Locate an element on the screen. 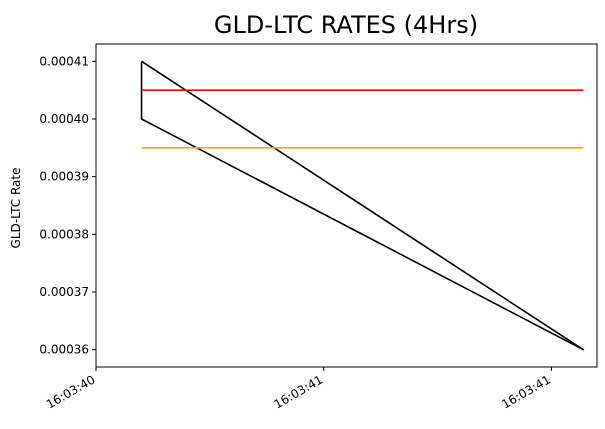 The image size is (605, 429). y-tick-label: 0.00037 is located at coordinates (64, 292).